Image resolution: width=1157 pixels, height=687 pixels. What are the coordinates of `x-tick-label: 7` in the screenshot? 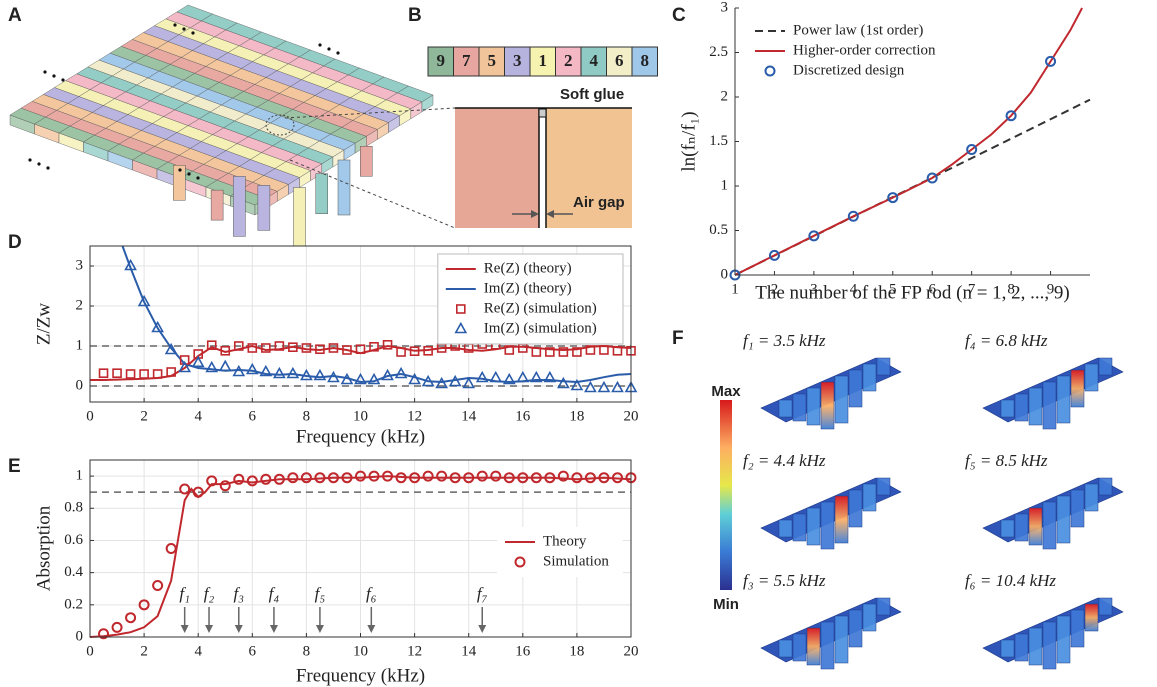 It's located at (972, 289).